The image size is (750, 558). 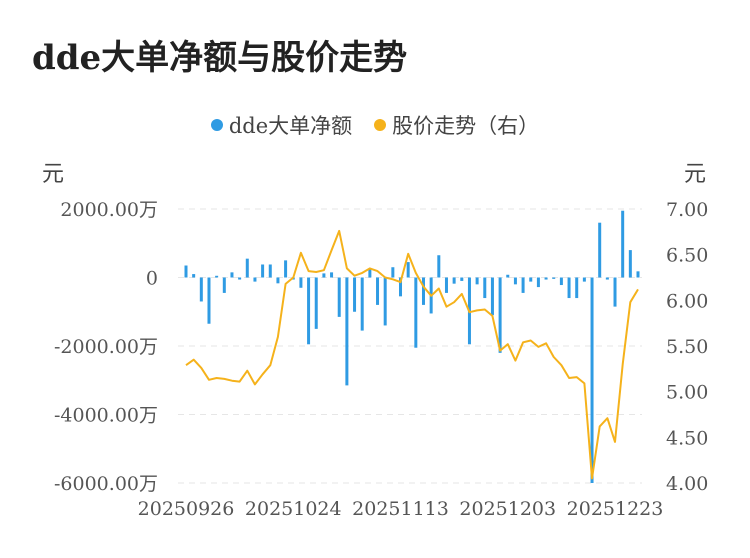 I want to click on left-tick-label: -4000.00万, so click(x=106, y=416).